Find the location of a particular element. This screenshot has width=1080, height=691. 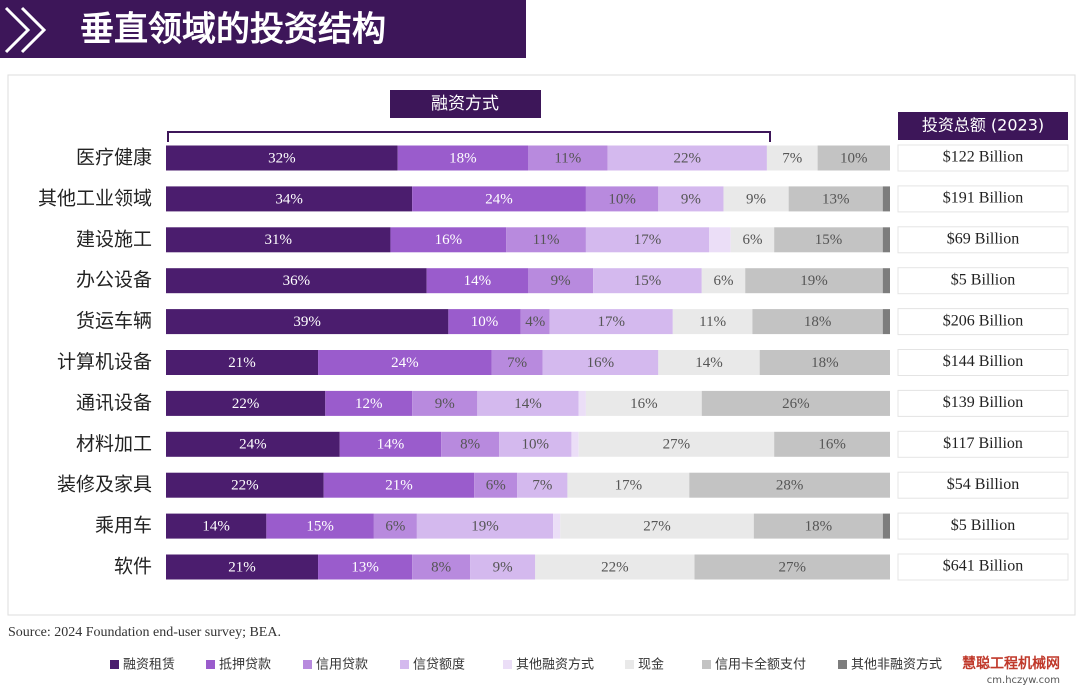

value-label: 18% is located at coordinates (819, 527).